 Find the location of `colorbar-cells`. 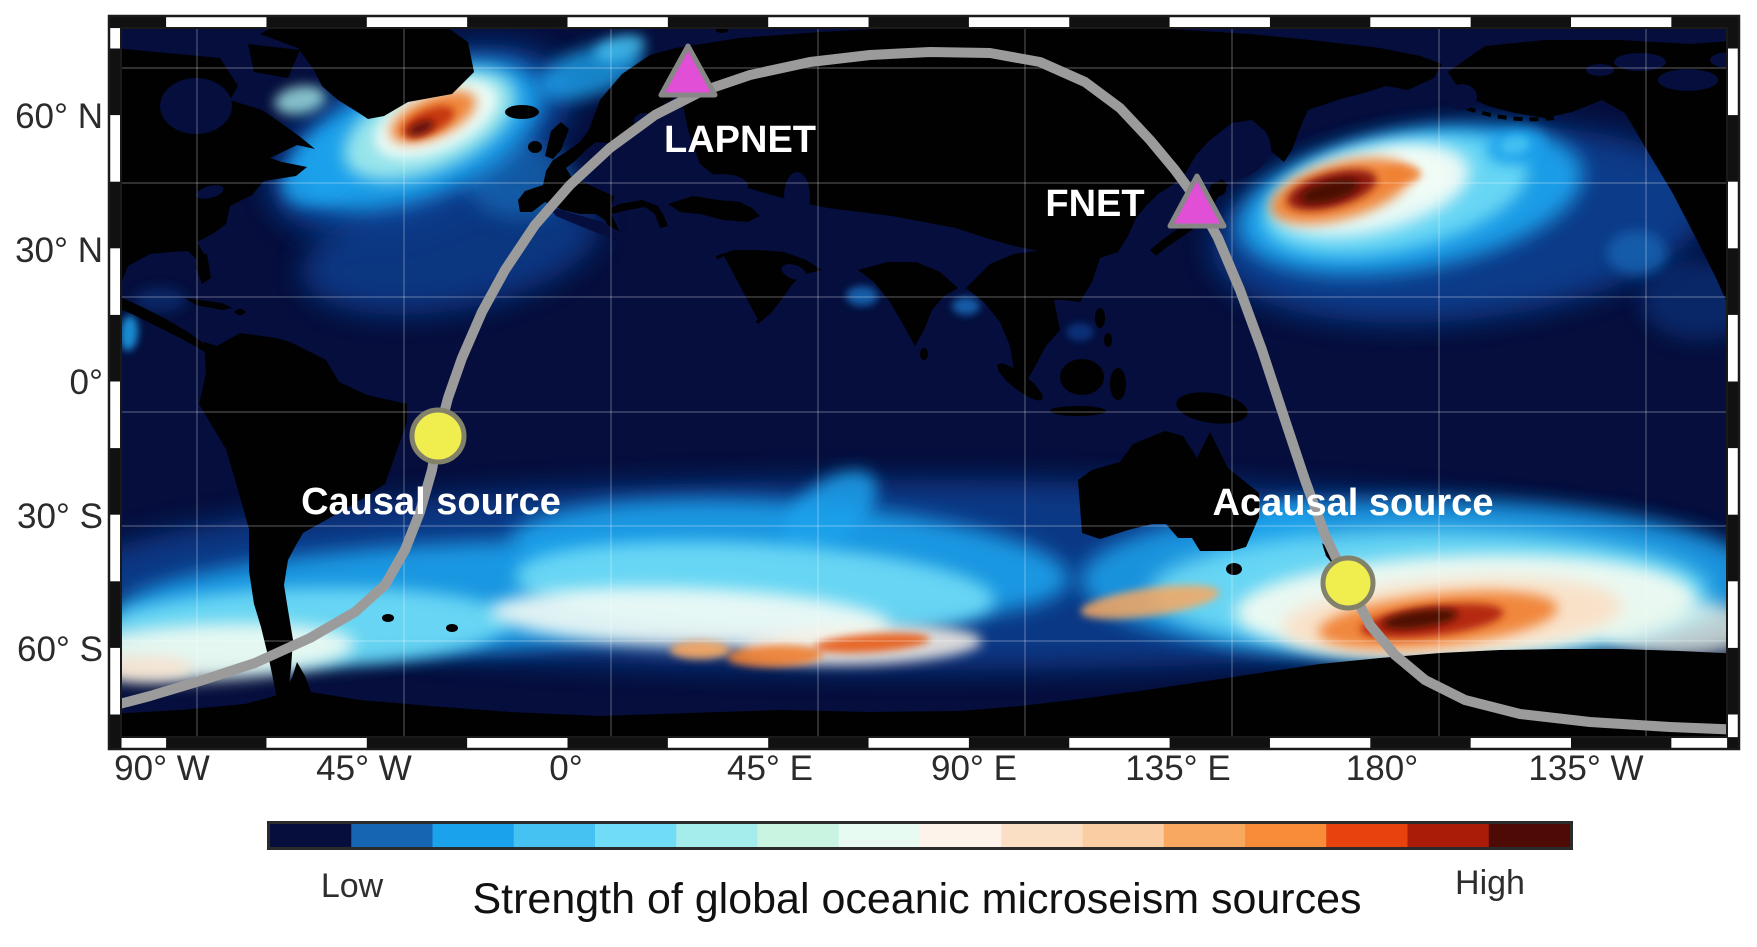

colorbar-cells is located at coordinates (920, 835).